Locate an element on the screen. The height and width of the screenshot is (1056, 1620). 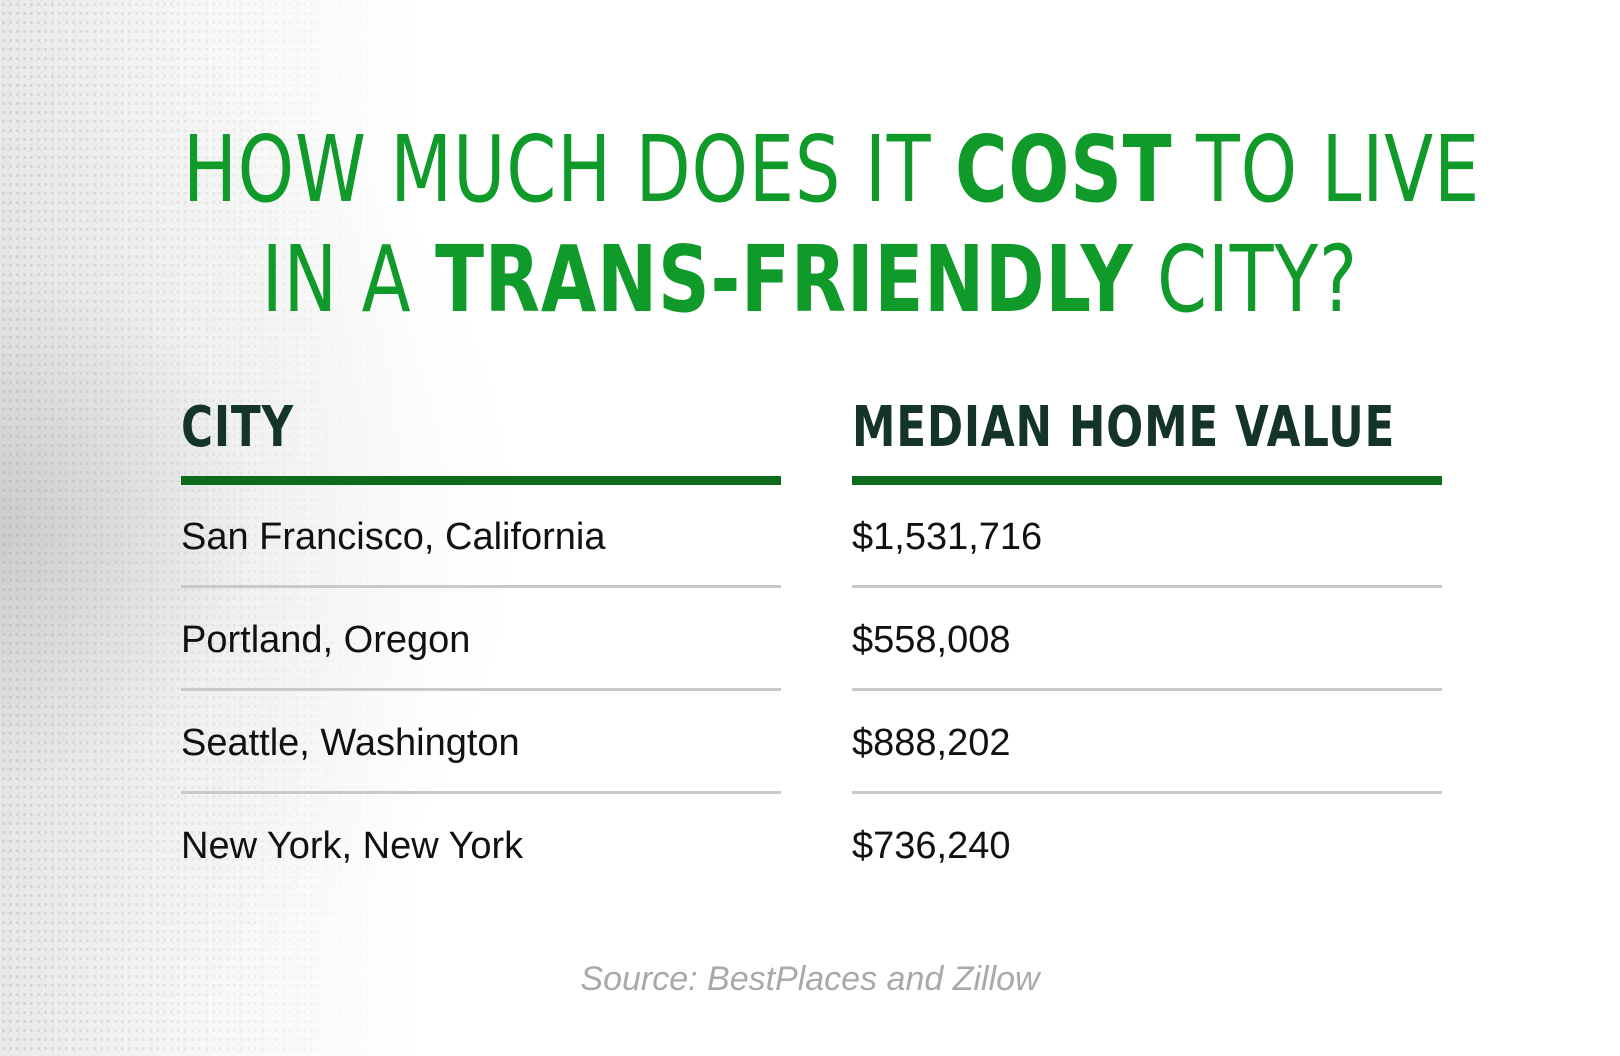
title-line-1-prefix: HOW MUCH DOES IT is located at coordinates (568, 169).